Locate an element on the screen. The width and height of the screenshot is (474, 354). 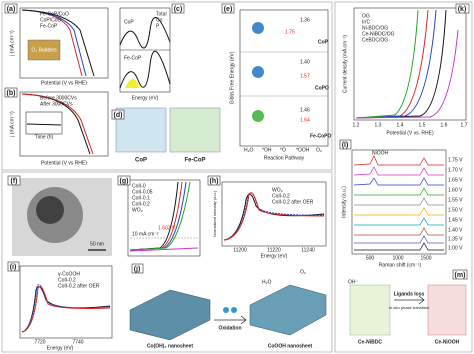
tick: 1000 is located at coordinates (397, 258).